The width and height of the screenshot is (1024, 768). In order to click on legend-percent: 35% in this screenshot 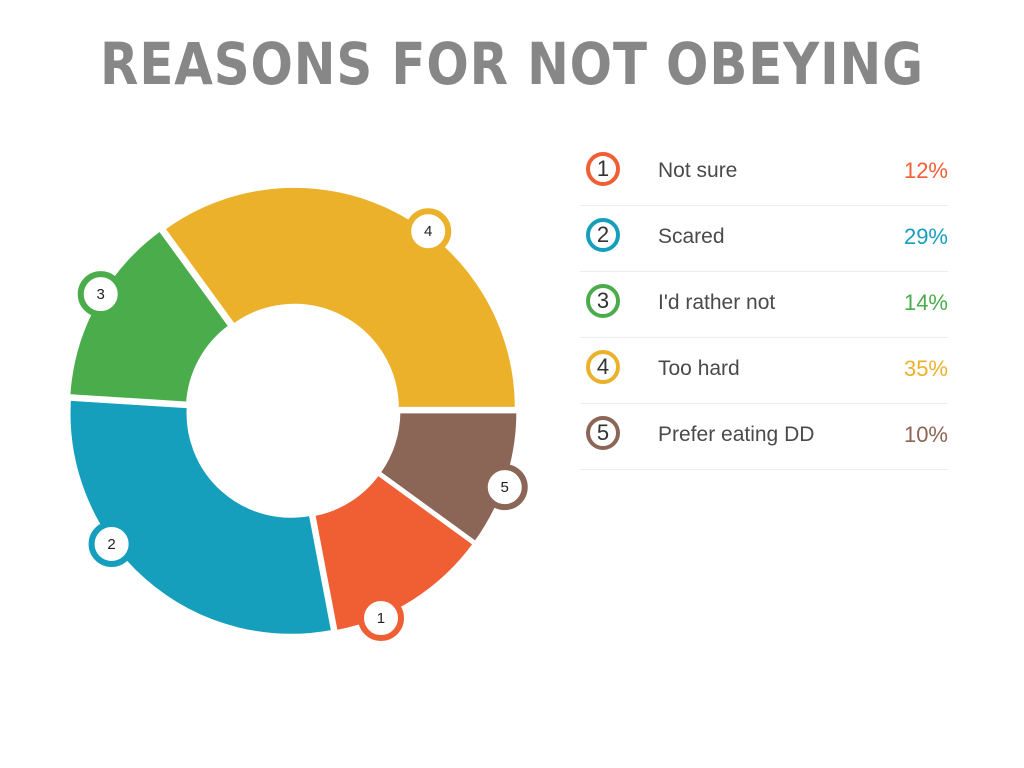, I will do `click(925, 368)`.